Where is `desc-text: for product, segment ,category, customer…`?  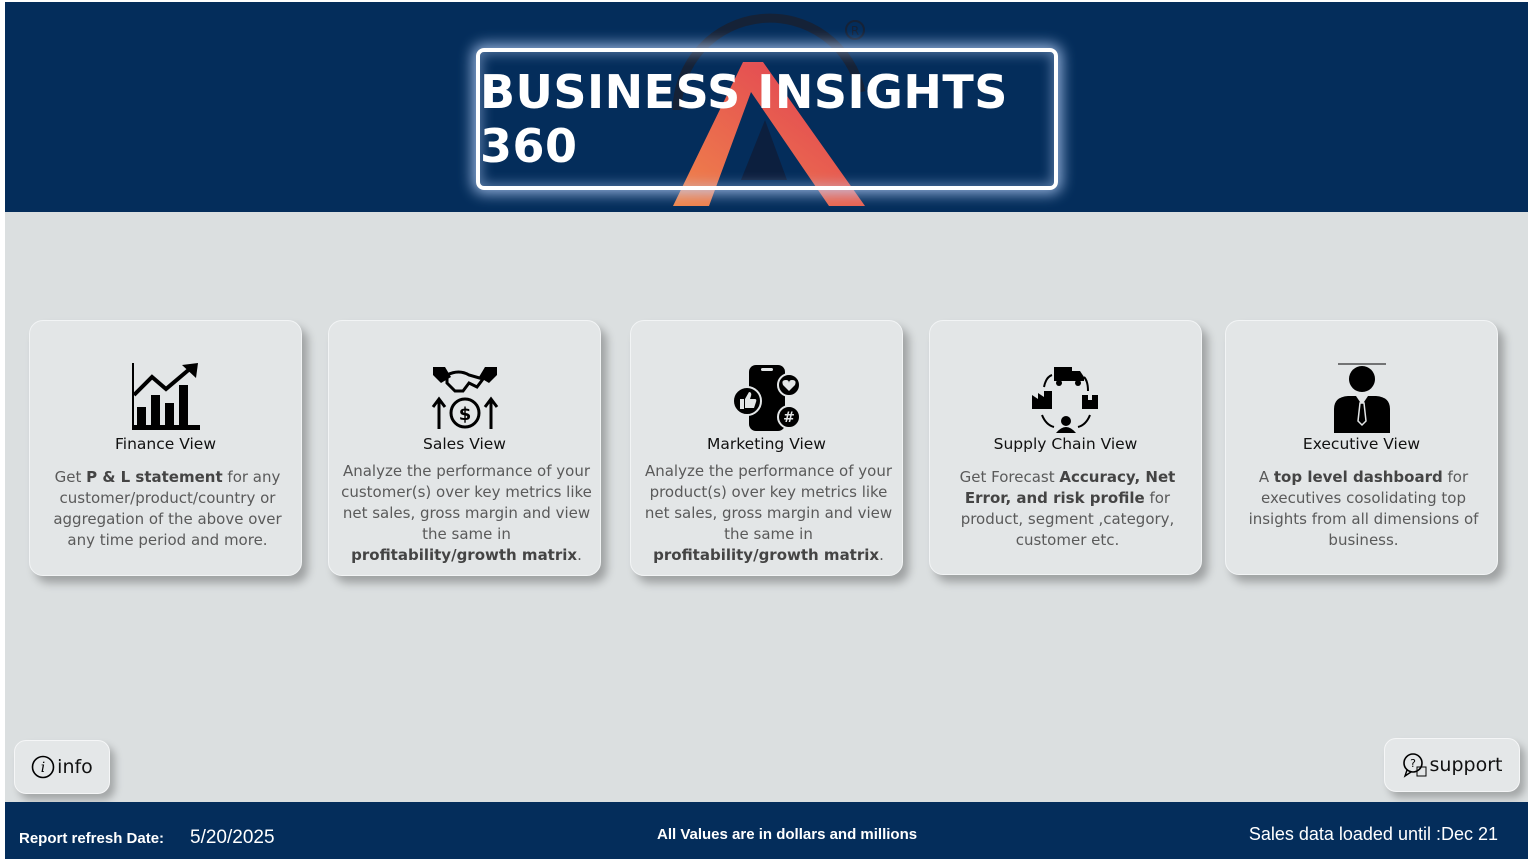
desc-text: for product, segment ,category, customer… is located at coordinates (1067, 519).